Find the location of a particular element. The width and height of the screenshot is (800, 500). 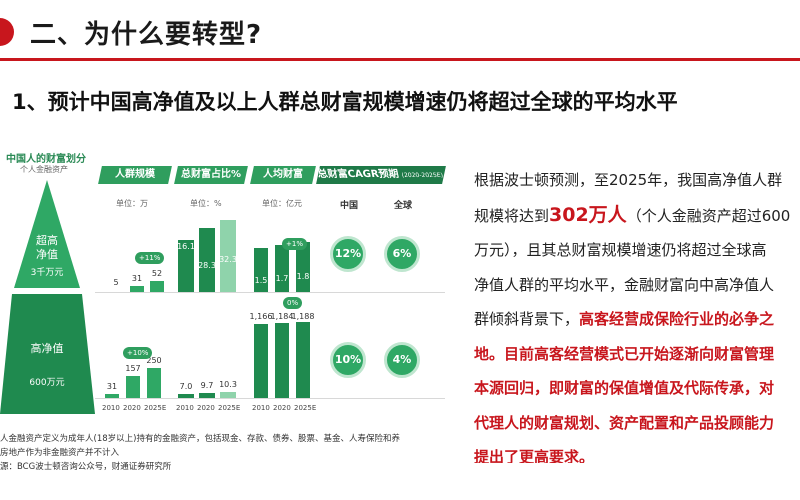

page-title: 二、为什么要转型? is located at coordinates (146, 35).